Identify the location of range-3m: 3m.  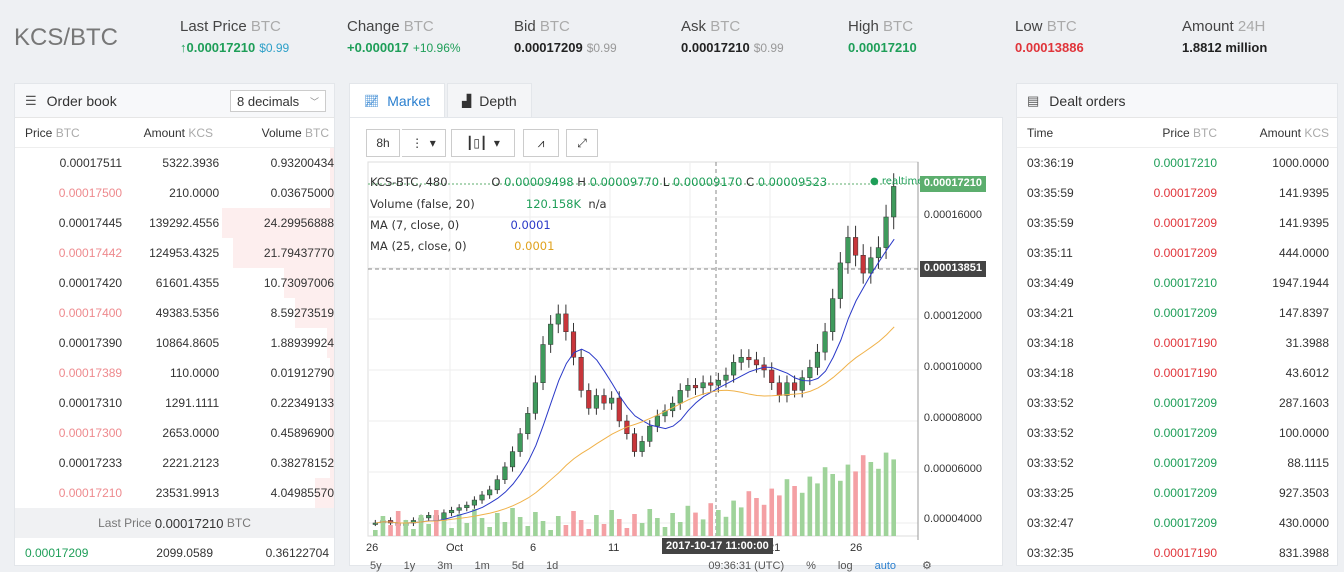
(445, 566).